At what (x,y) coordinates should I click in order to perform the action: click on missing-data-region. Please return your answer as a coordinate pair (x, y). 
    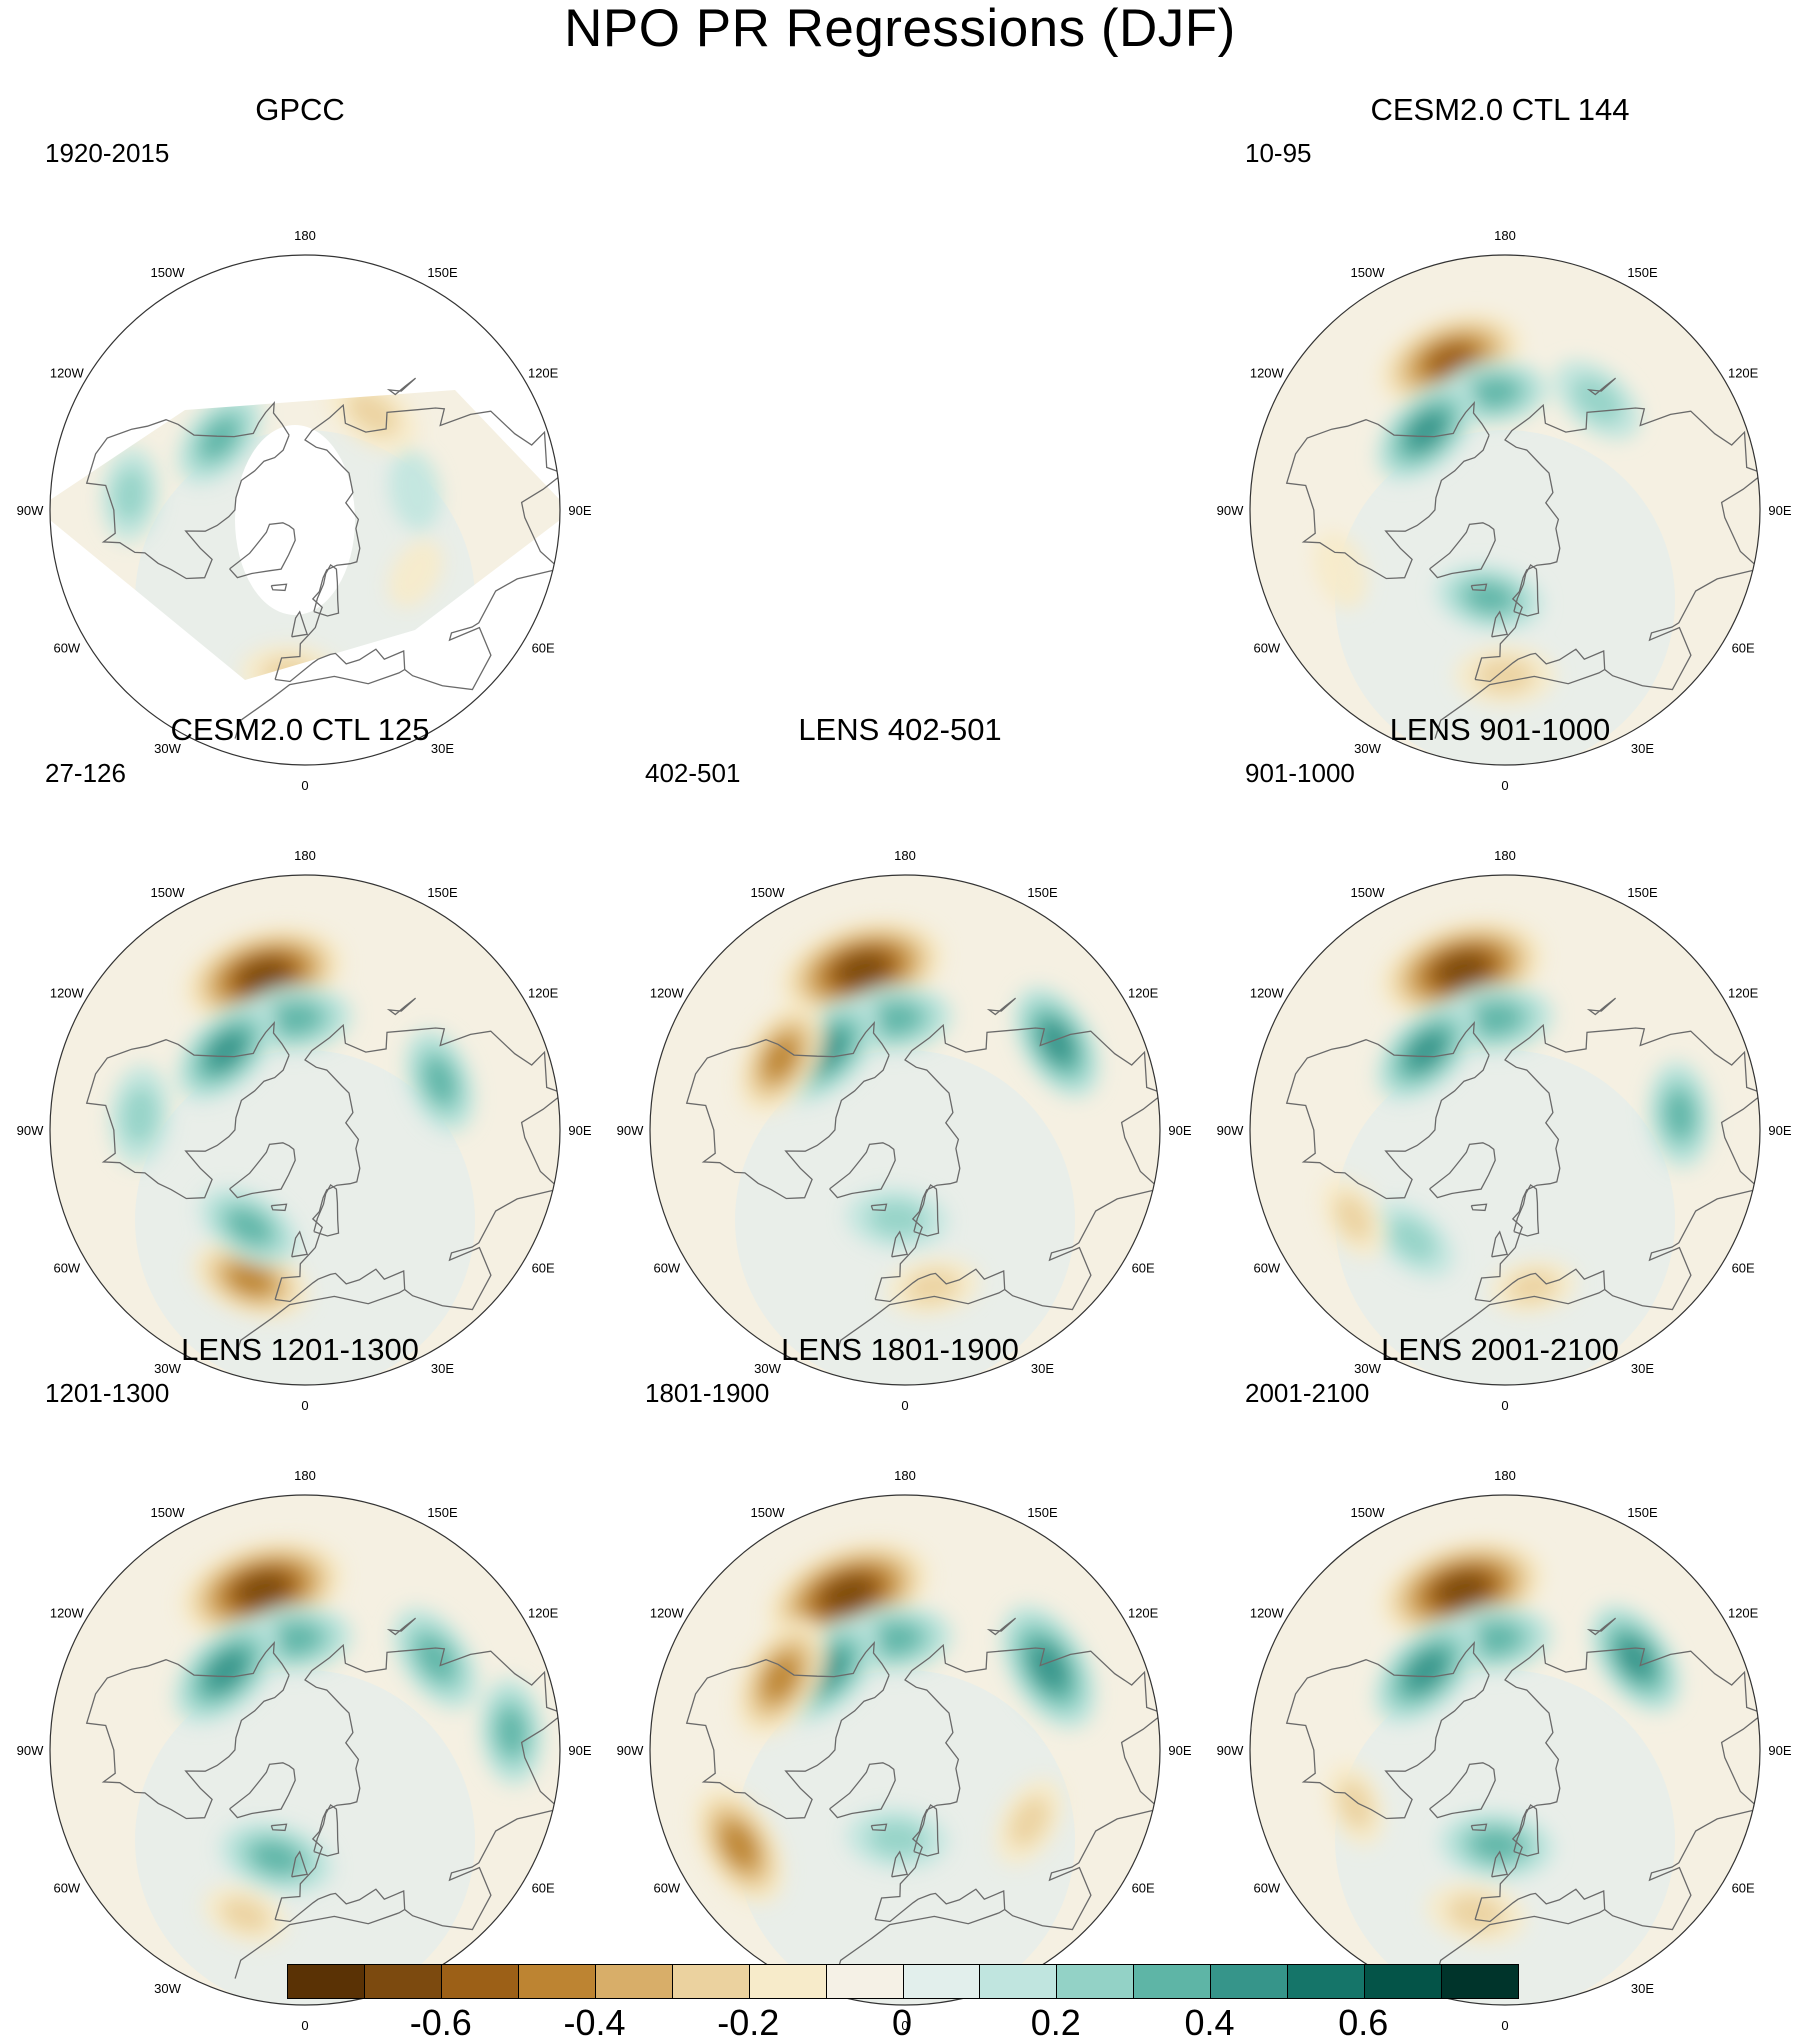
    Looking at the image, I should click on (305, 377).